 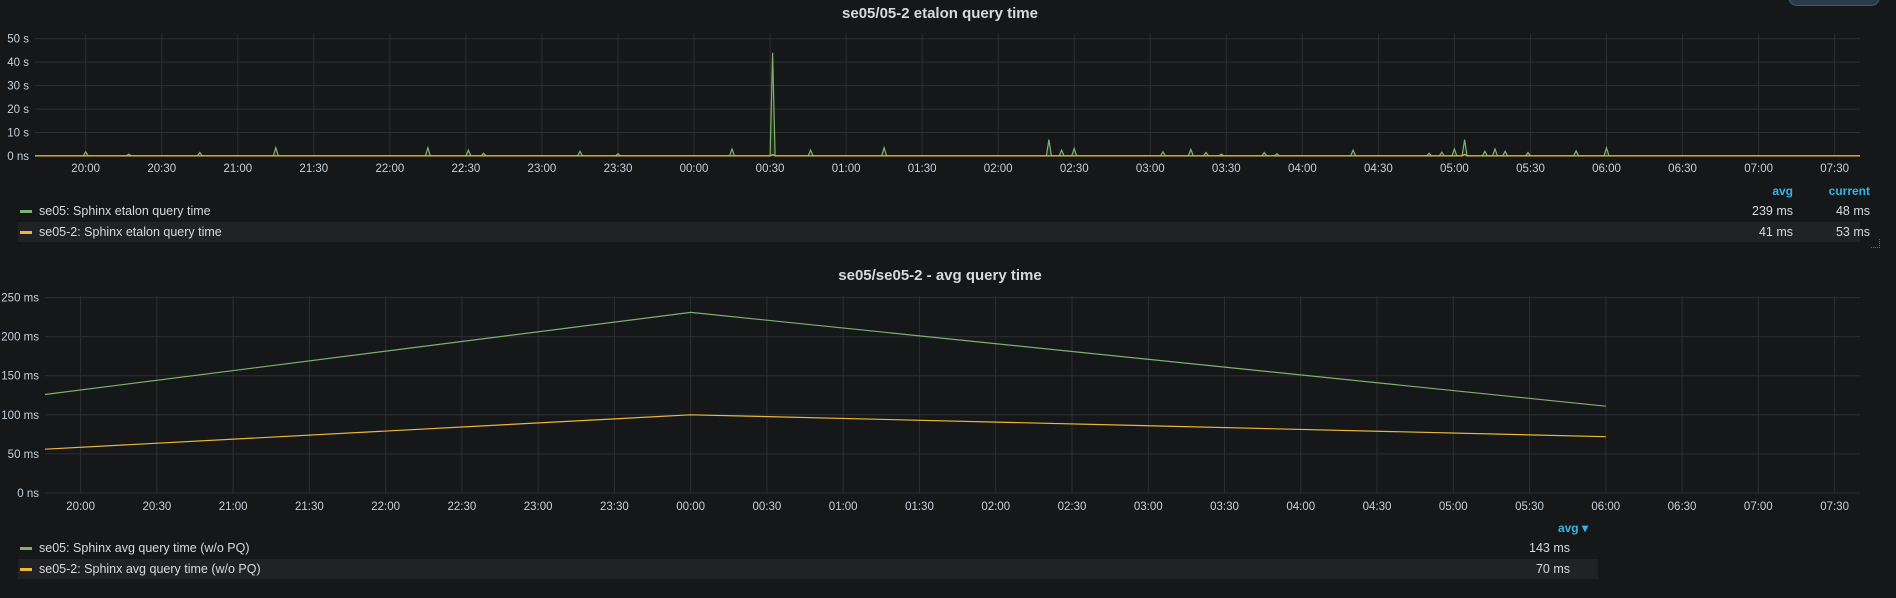 What do you see at coordinates (130, 232) in the screenshot?
I see `legend-label: se05-2: Sphinx etalon query time` at bounding box center [130, 232].